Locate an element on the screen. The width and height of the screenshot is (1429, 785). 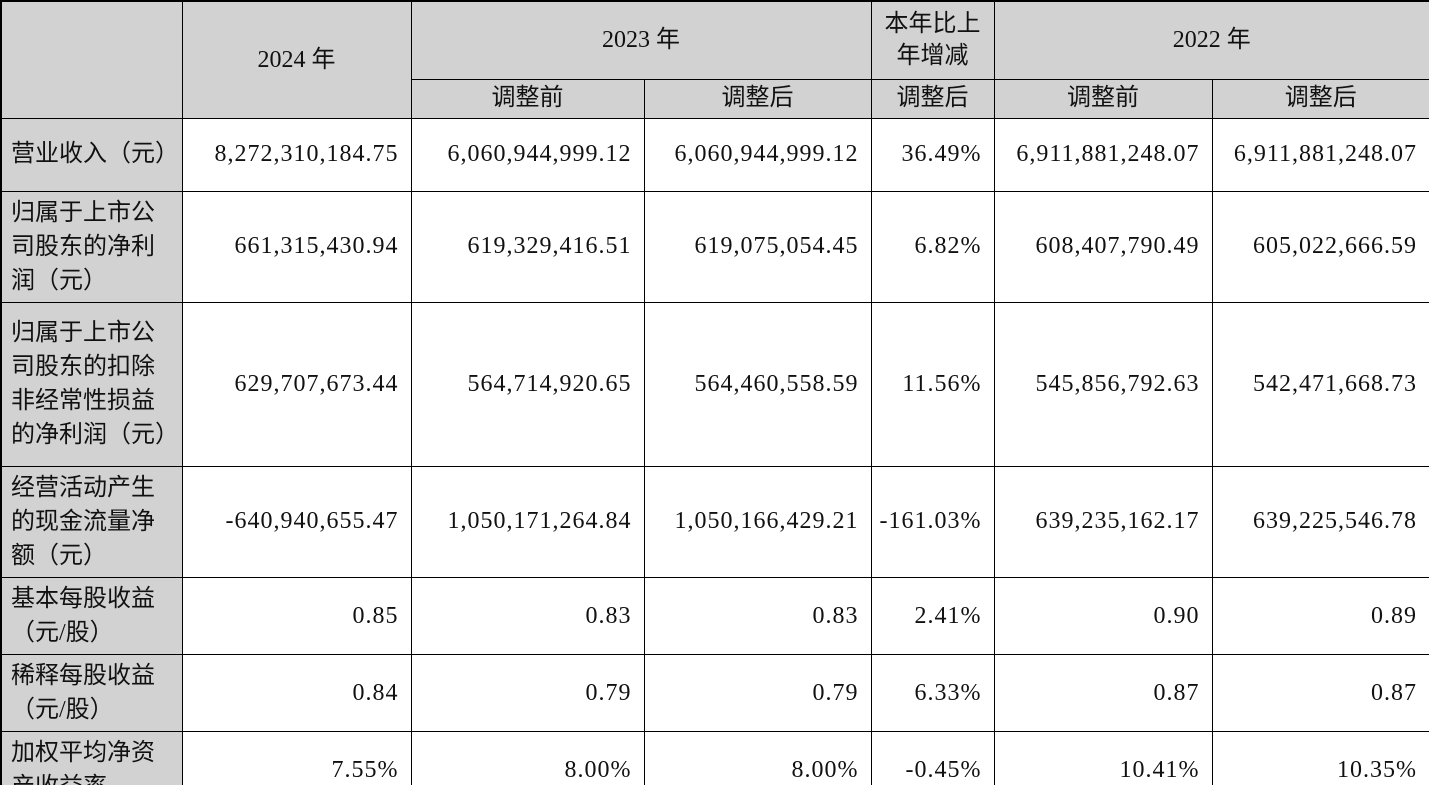
value-cell-y2022-before: 639,235,162.17 is located at coordinates (1103, 521).